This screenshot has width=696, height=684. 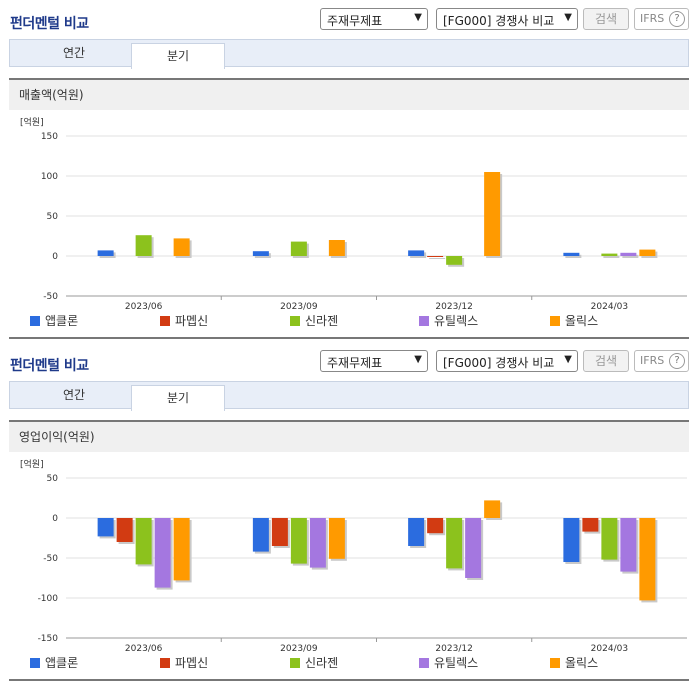 I want to click on y-tick-label: 100, so click(x=49, y=177).